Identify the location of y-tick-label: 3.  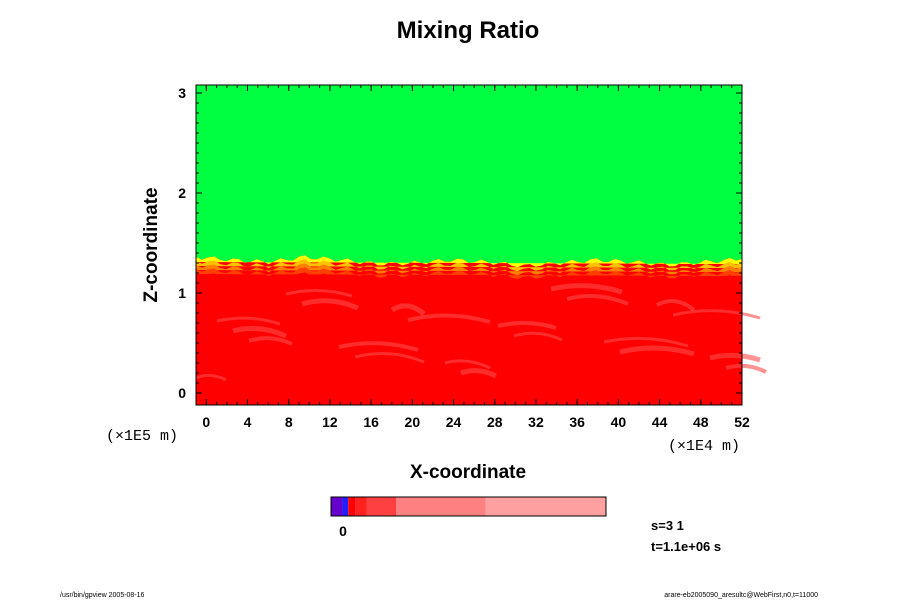
(182, 93).